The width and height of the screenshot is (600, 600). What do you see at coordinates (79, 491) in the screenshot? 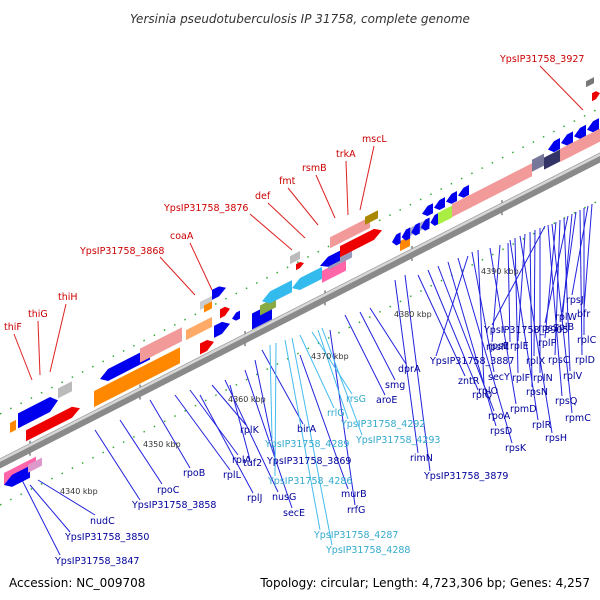
I see `ruler-tick-label: 4340 kbp` at bounding box center [79, 491].